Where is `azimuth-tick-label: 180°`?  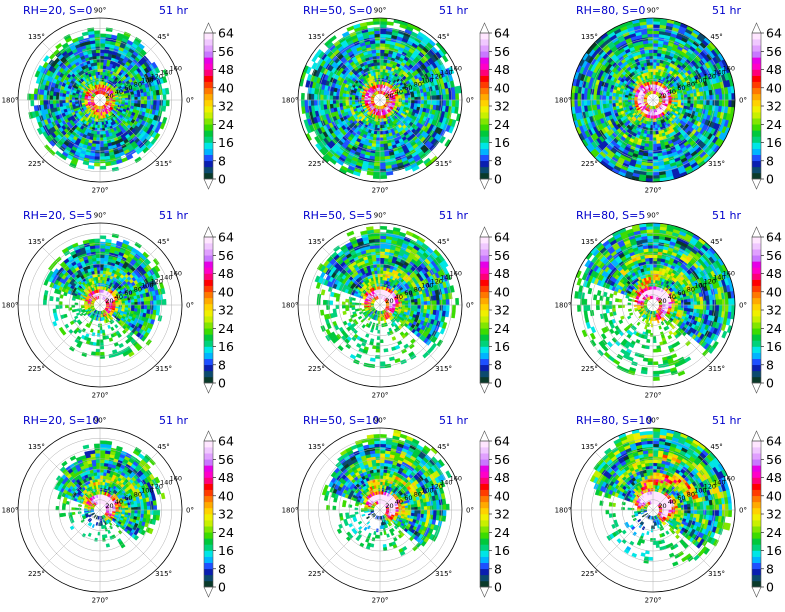 azimuth-tick-label: 180° is located at coordinates (563, 101).